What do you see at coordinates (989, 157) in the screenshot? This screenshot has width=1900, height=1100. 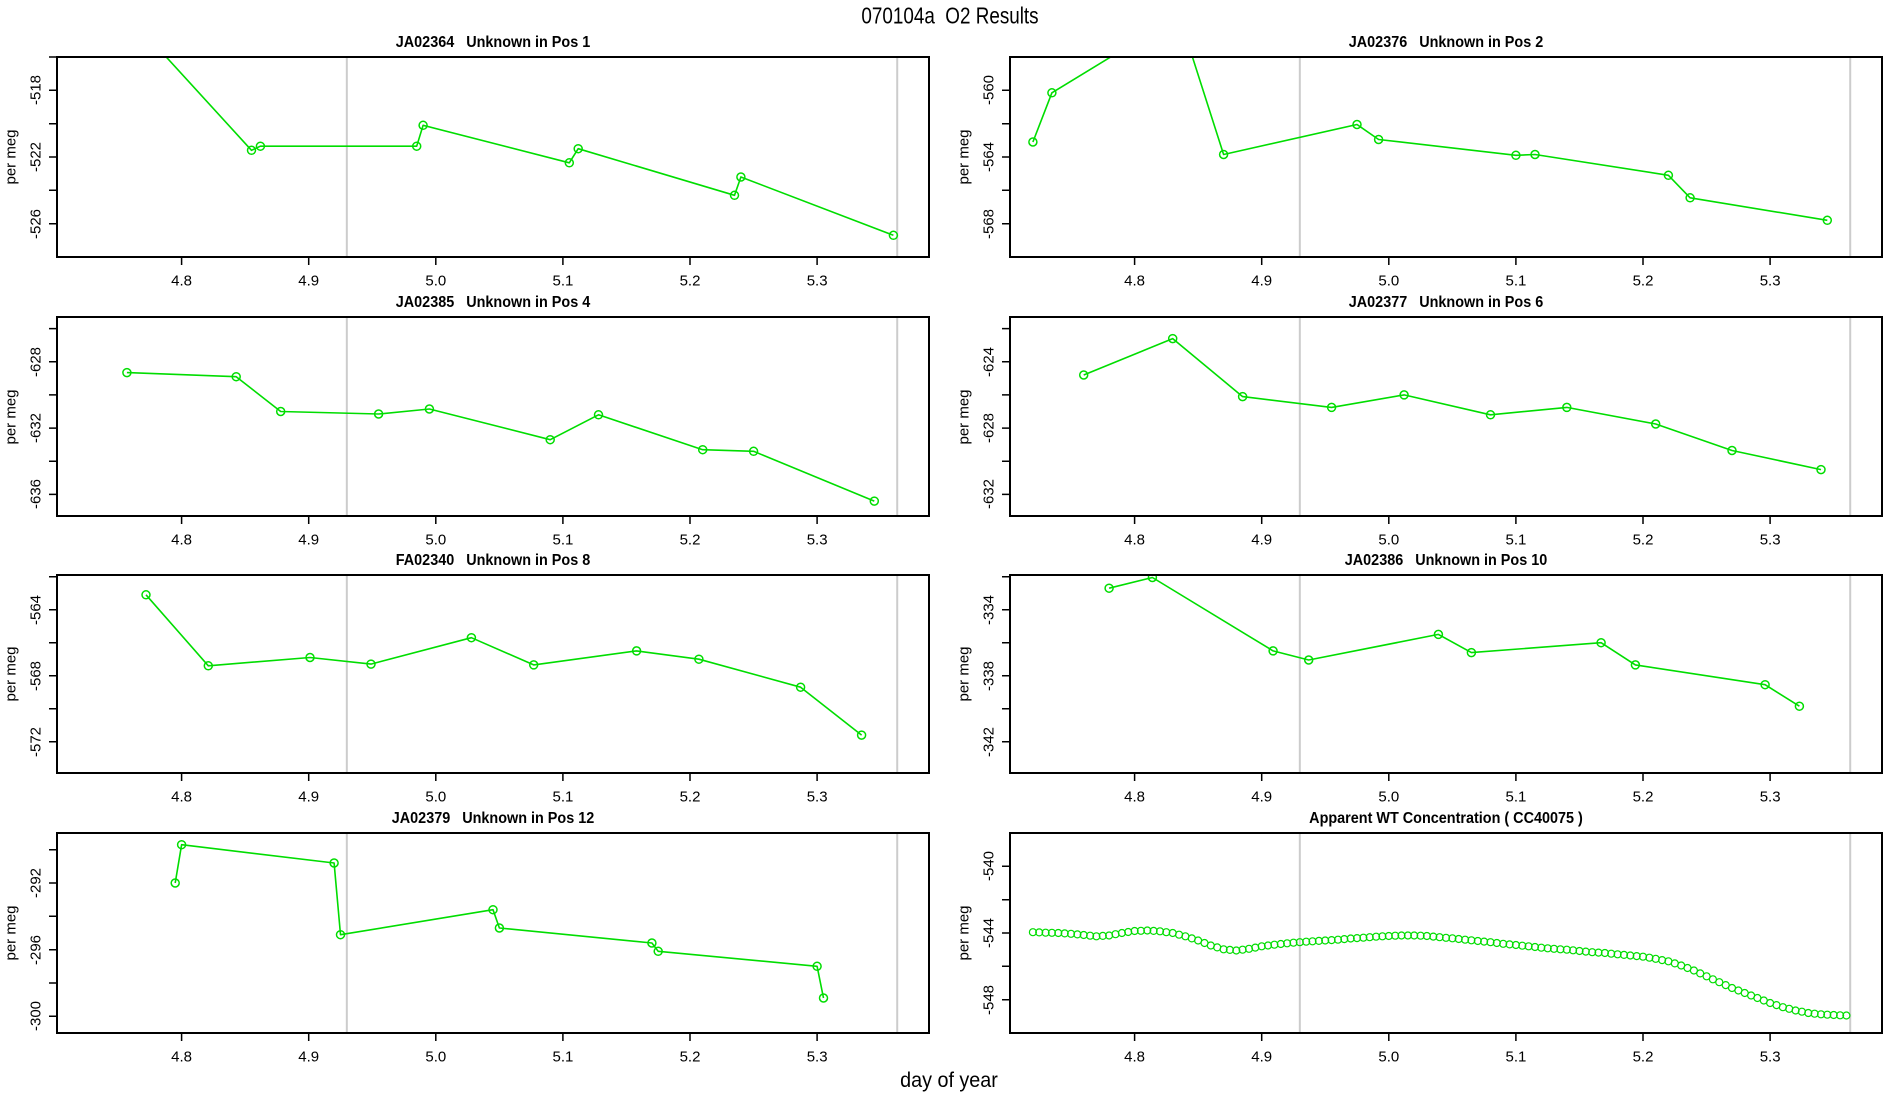 I see `y-tick-label: -564` at bounding box center [989, 157].